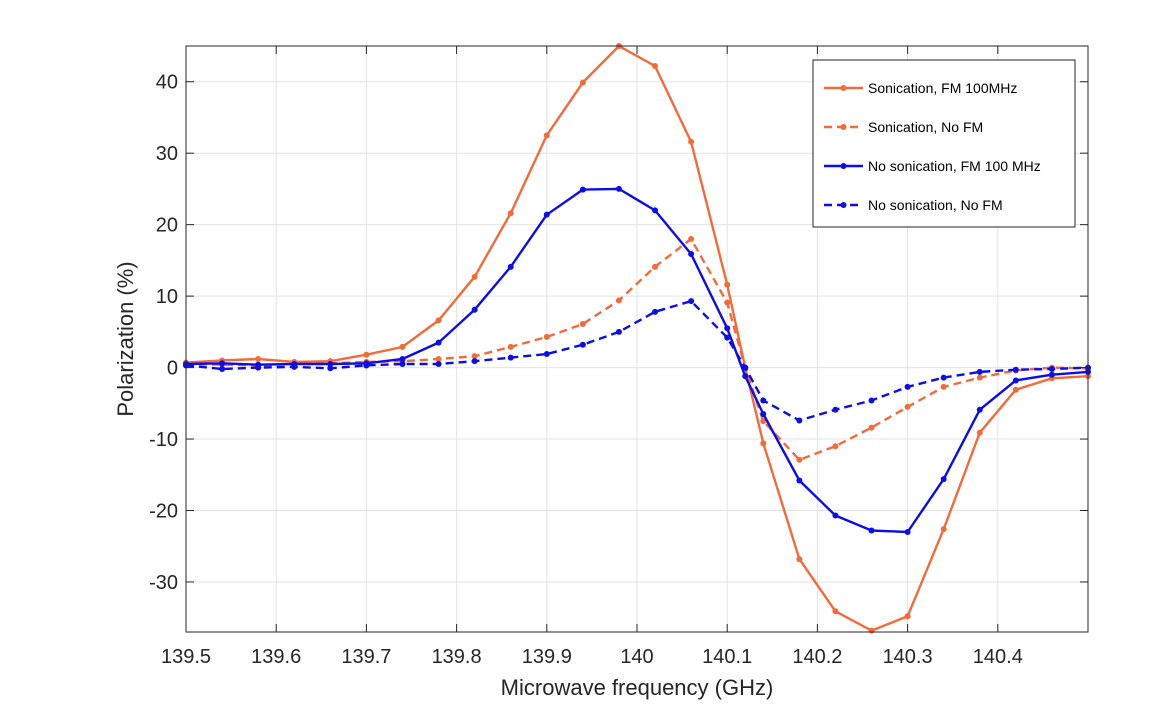 Image resolution: width=1163 pixels, height=711 pixels. I want to click on legend-entry: No sonication, FM 100 MHz, so click(932, 166).